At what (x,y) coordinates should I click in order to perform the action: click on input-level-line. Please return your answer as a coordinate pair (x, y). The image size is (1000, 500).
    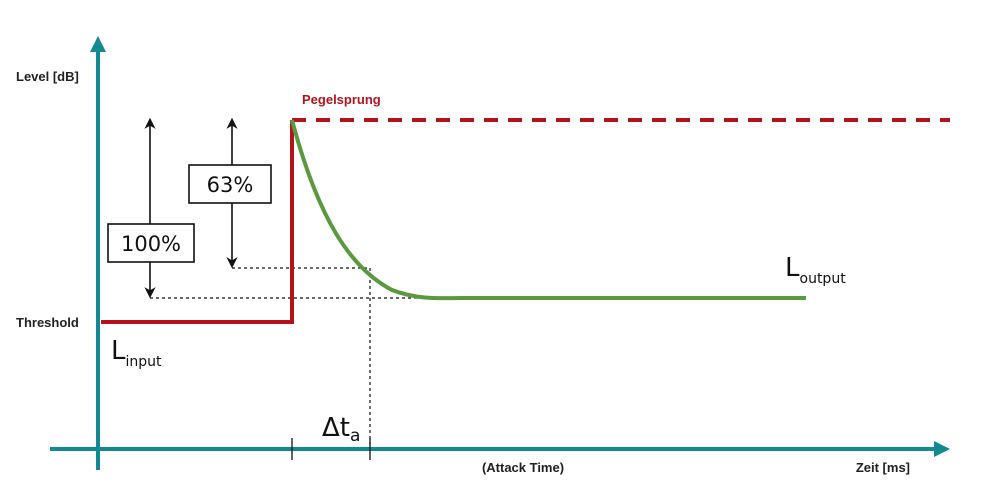
    Looking at the image, I should click on (197, 222).